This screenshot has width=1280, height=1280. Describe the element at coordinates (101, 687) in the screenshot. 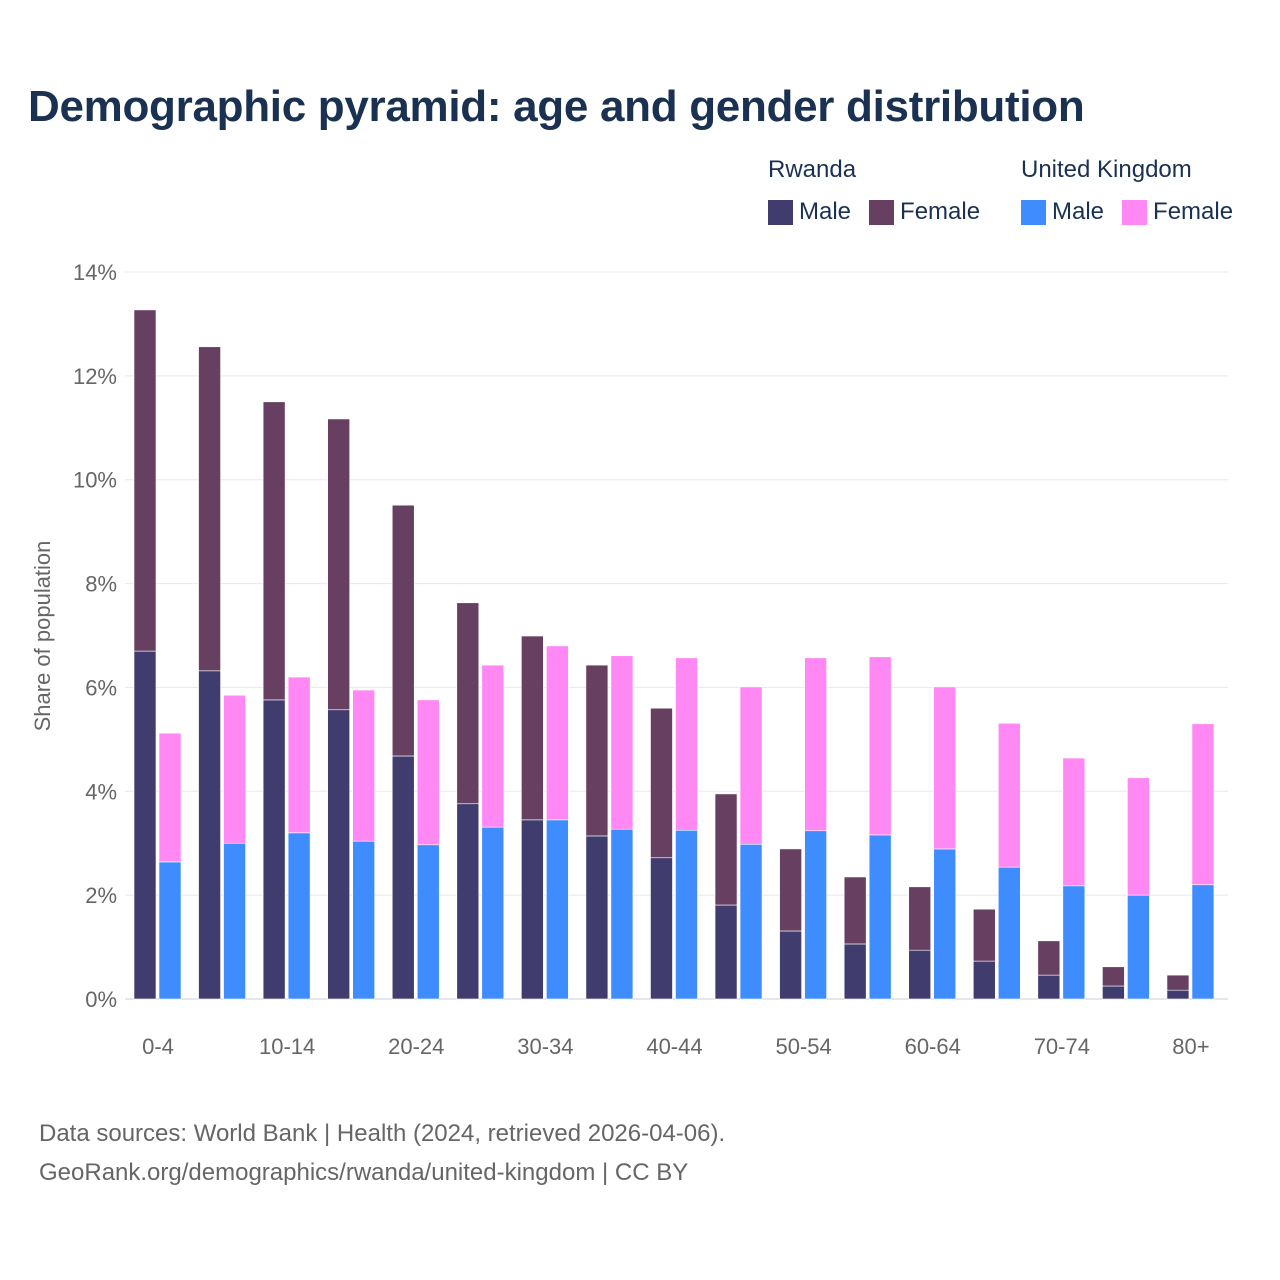

I see `y-tick-label: 6%` at that location.